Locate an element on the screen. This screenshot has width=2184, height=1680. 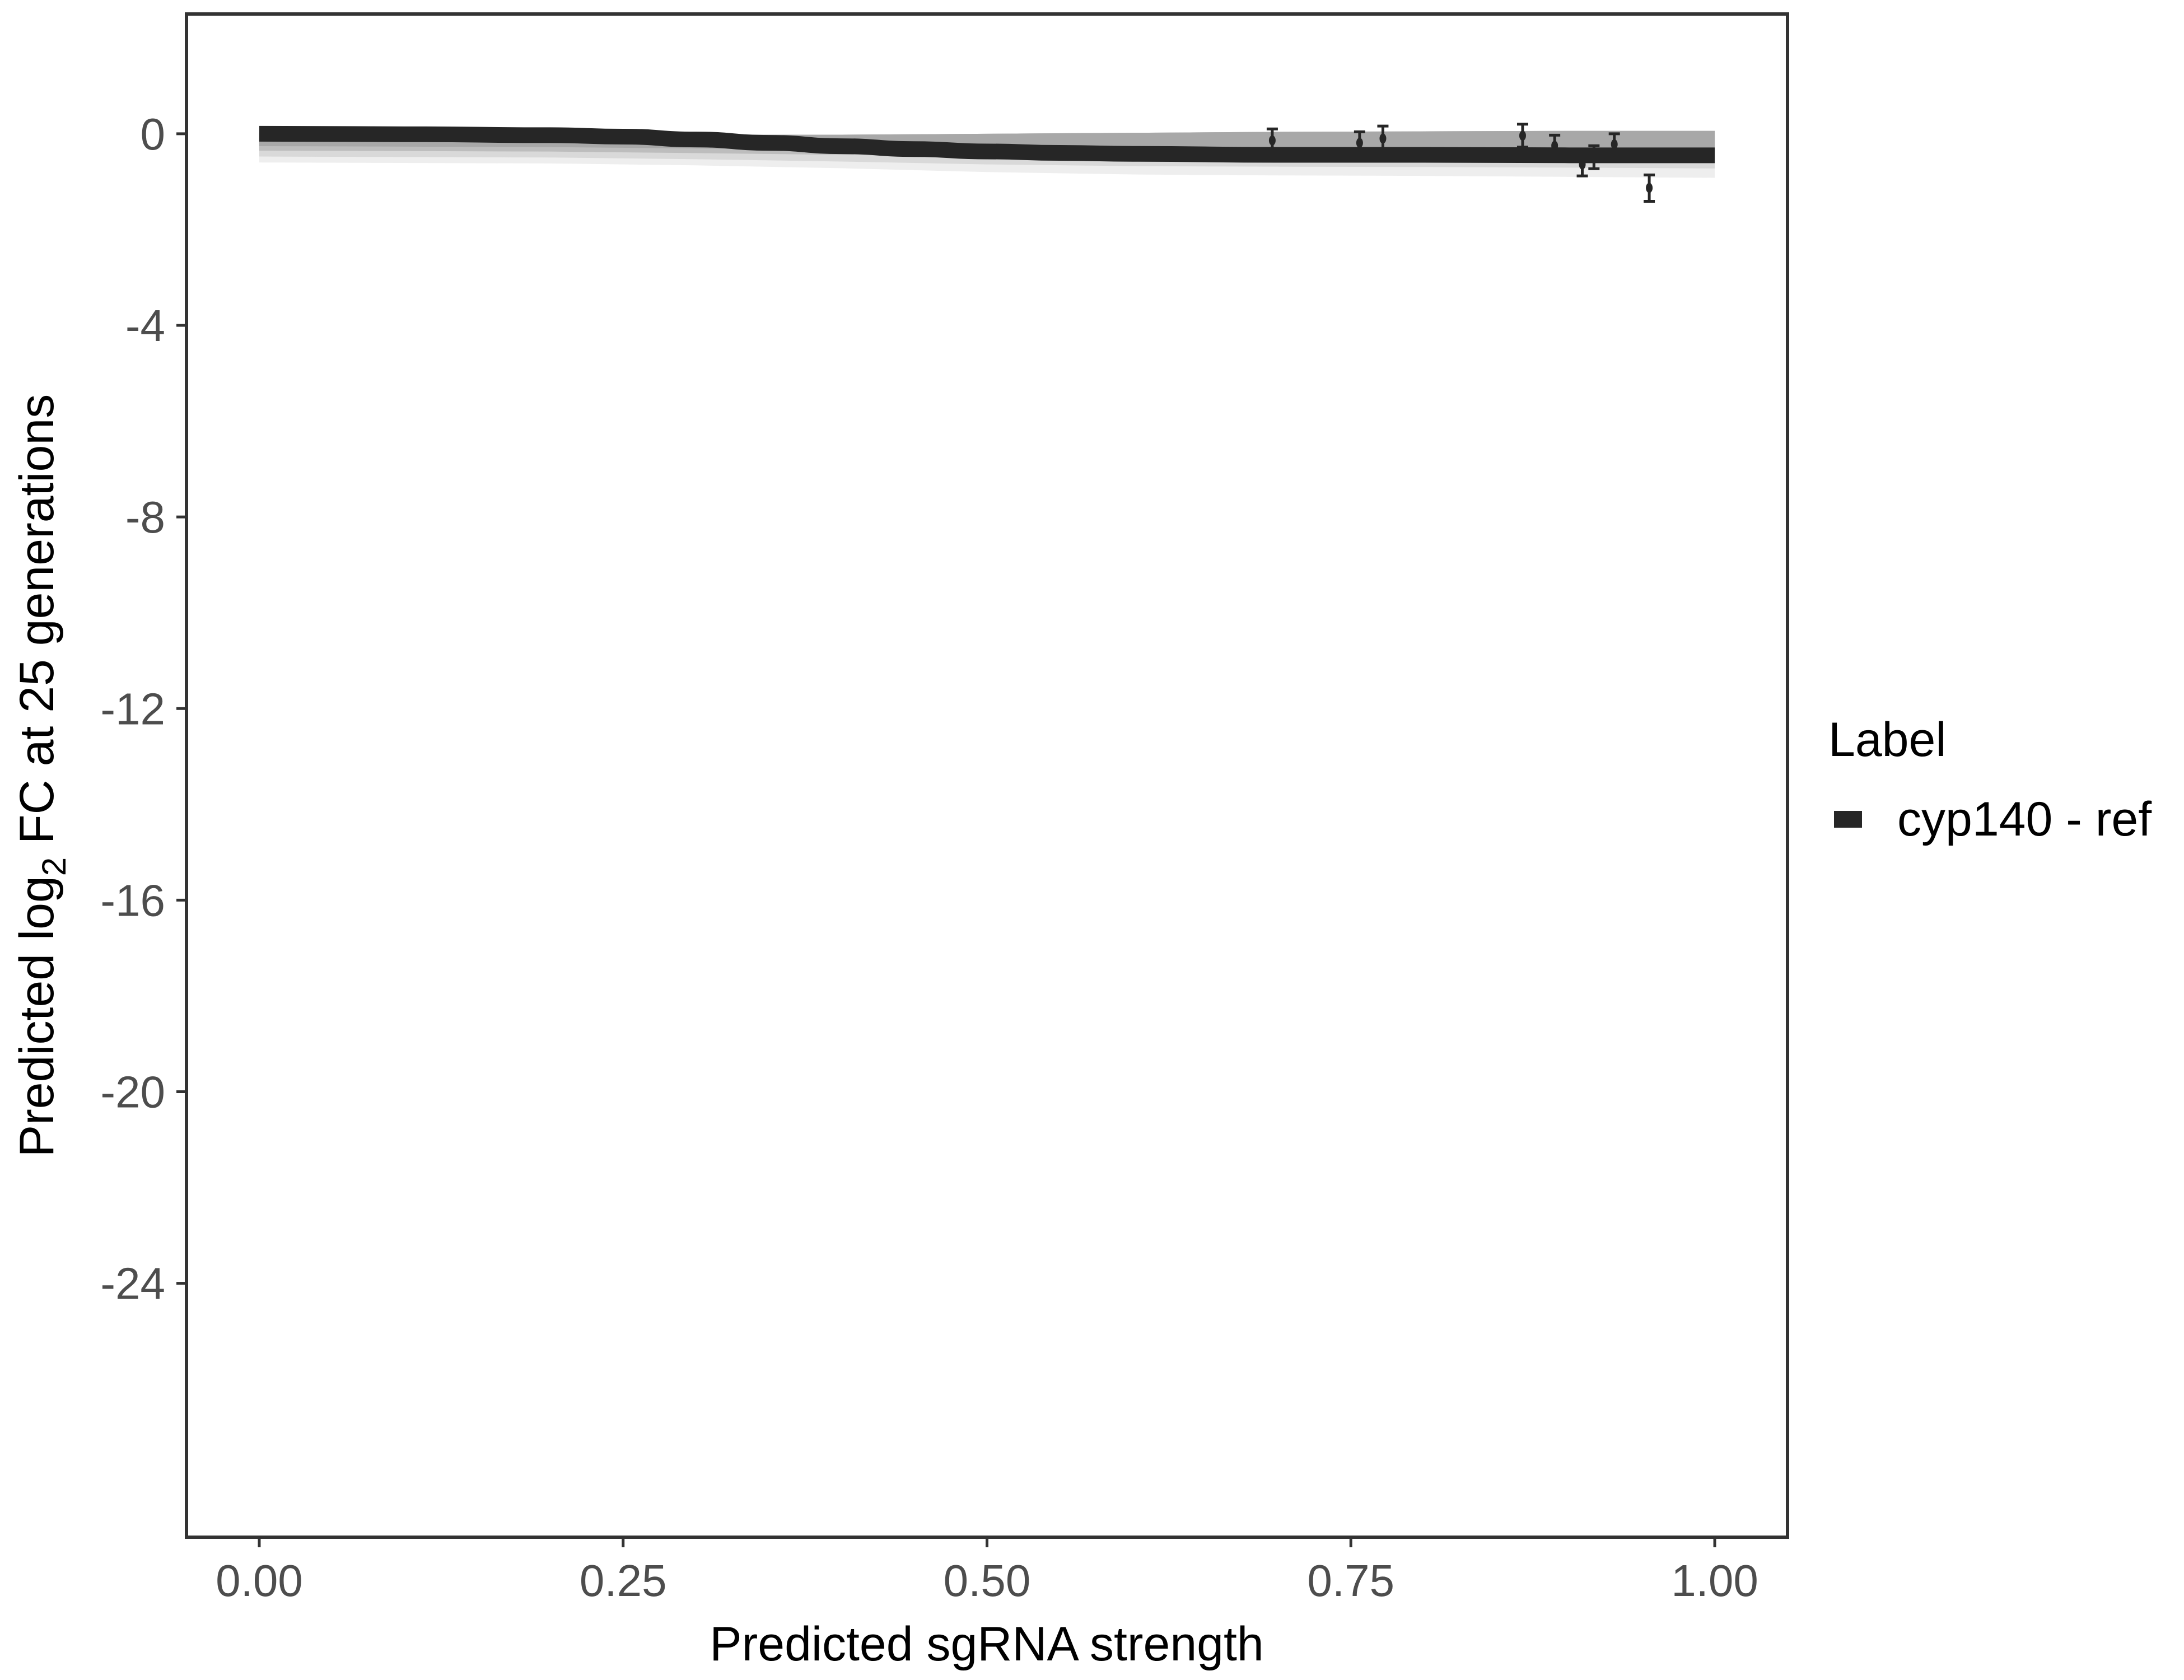
y-axis: 0 -4 -8 -12 -16 -20 -24 is located at coordinates (143, 709).